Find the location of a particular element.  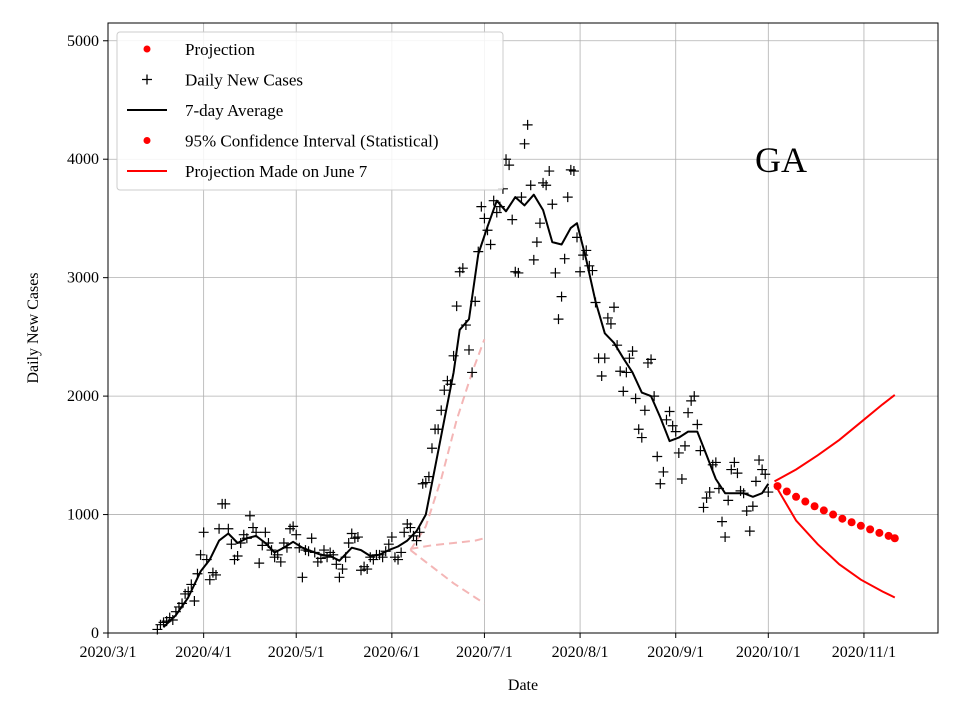

legend-label: Projection Made on June 7 is located at coordinates (276, 171).